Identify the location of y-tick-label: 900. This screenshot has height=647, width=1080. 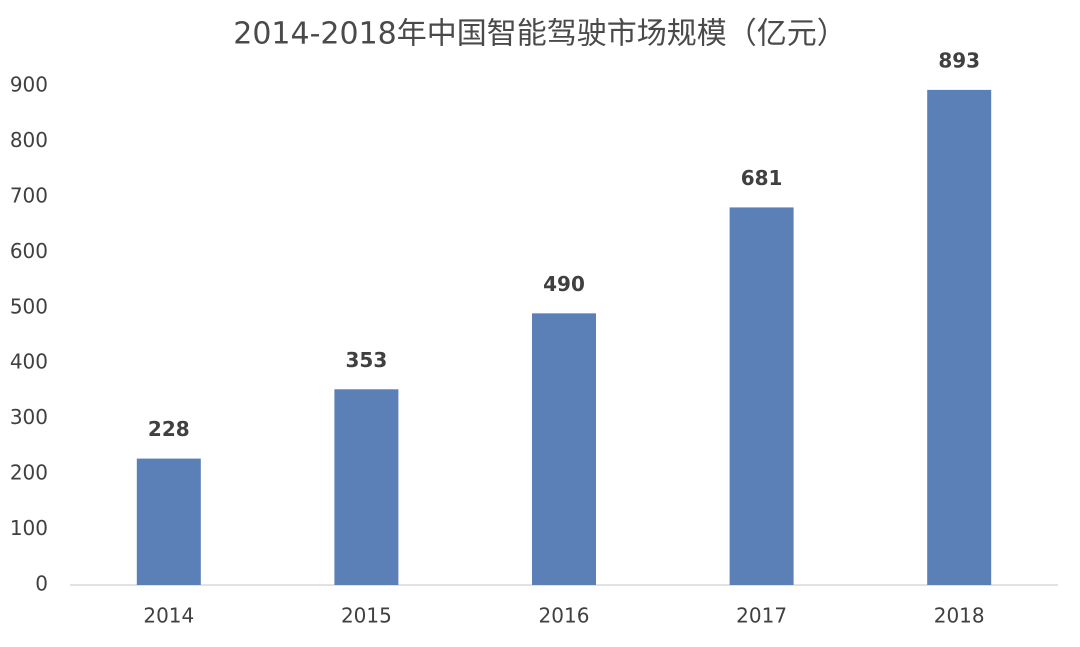
(29, 85).